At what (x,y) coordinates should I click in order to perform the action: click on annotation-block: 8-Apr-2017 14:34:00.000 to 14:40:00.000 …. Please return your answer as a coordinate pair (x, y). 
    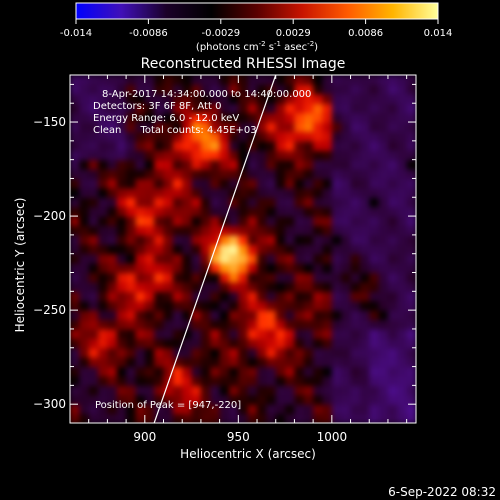
    Looking at the image, I should click on (202, 112).